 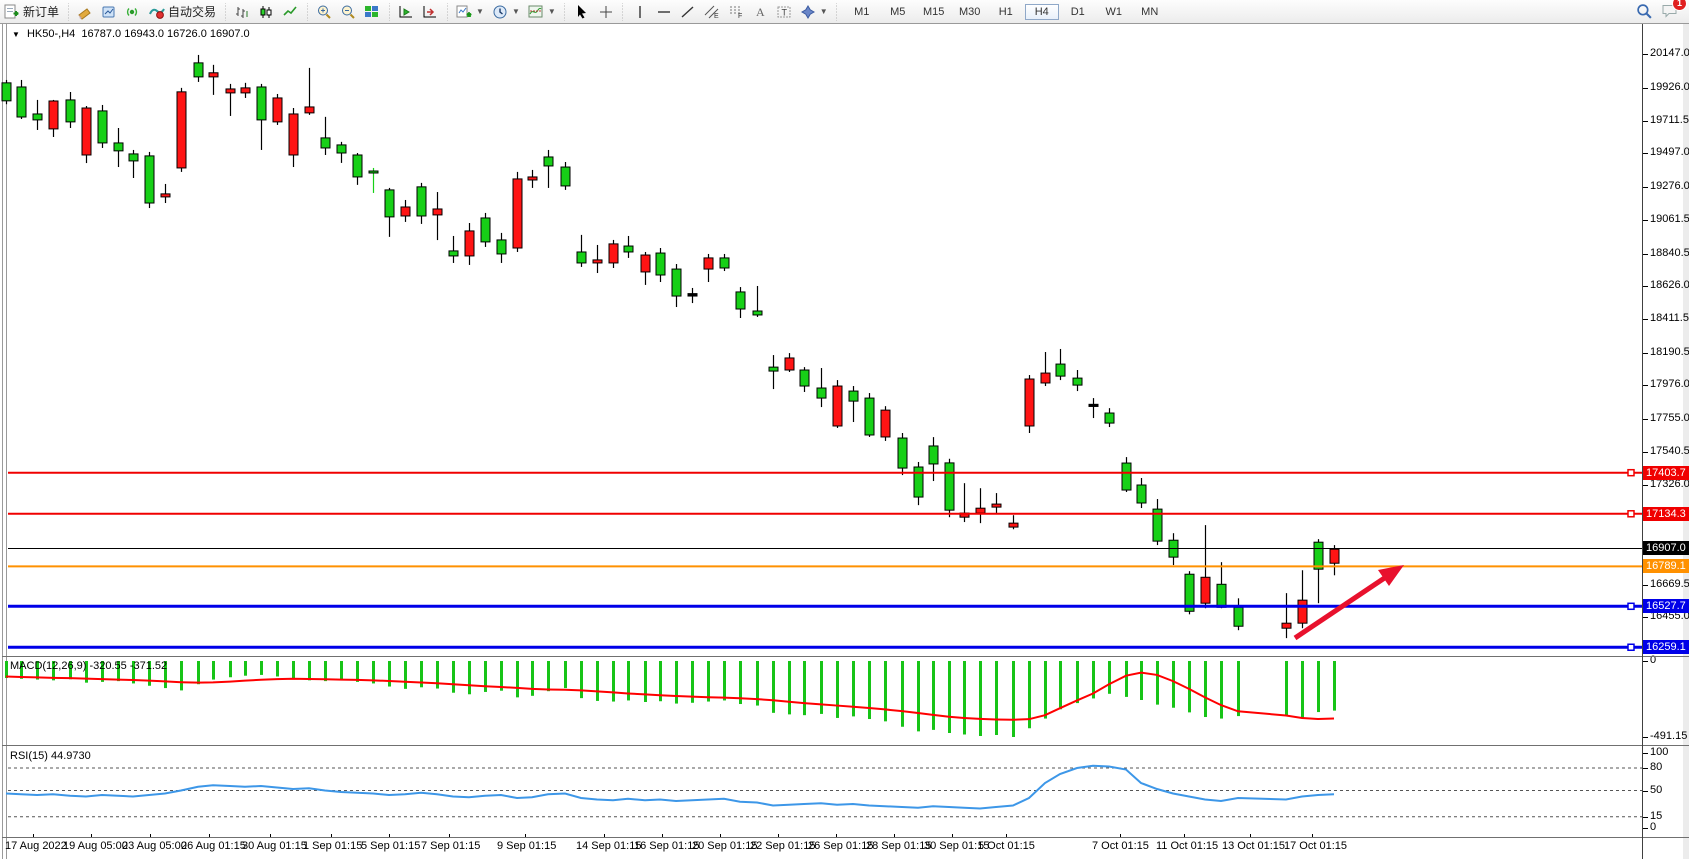 I want to click on price-tick: 16455.0, so click(x=1669, y=616).